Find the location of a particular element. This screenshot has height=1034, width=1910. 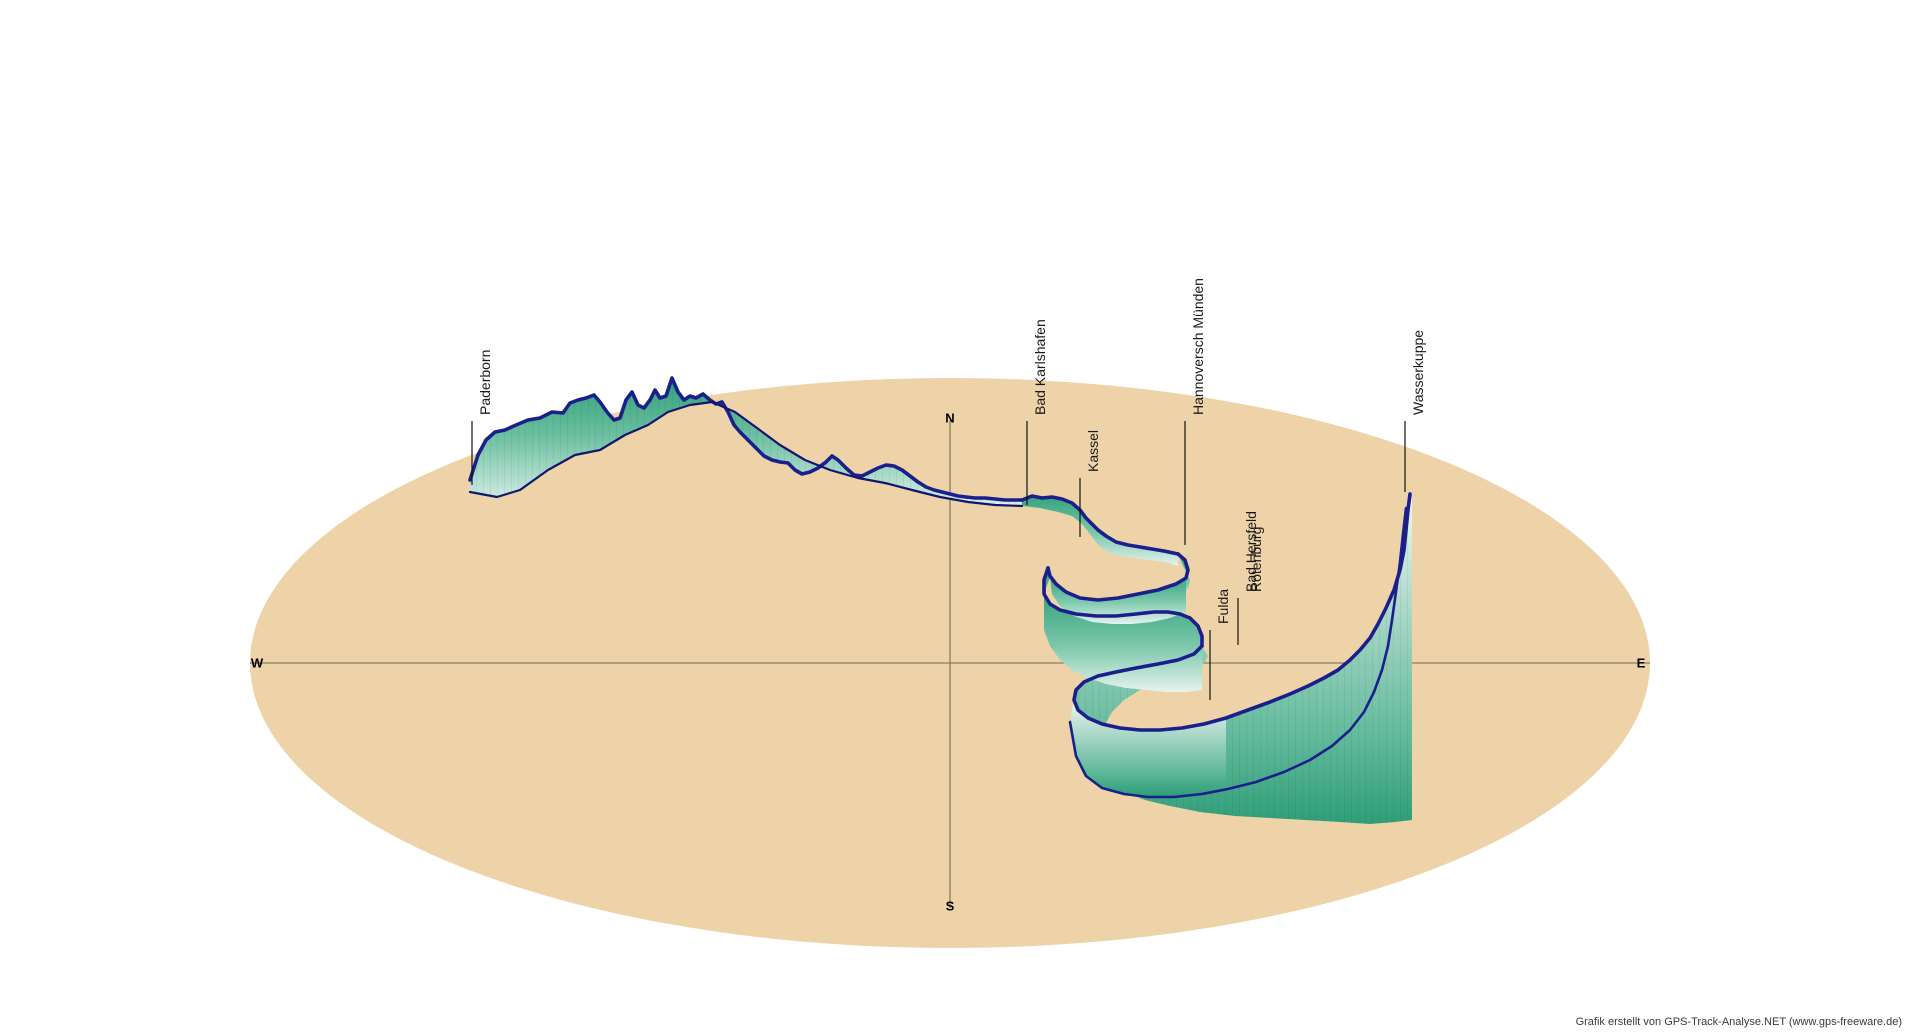

compass-label-north: N is located at coordinates (950, 418).